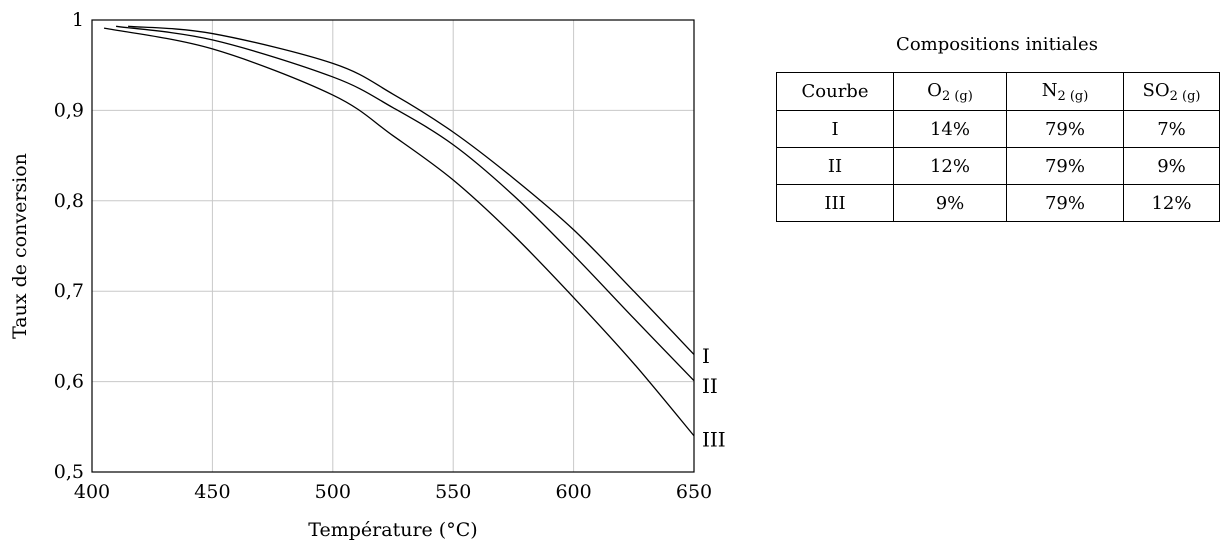 The width and height of the screenshot is (1223, 544). I want to click on x-tick-label: 600, so click(573, 492).